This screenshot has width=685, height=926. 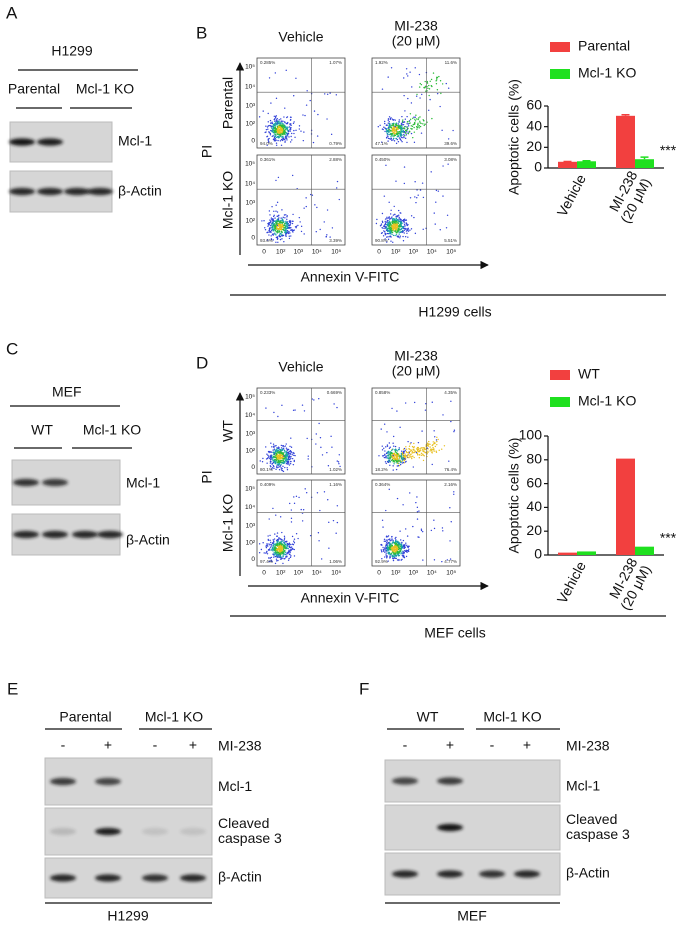 I want to click on quadrant-percent: 2.16%, so click(x=450, y=484).